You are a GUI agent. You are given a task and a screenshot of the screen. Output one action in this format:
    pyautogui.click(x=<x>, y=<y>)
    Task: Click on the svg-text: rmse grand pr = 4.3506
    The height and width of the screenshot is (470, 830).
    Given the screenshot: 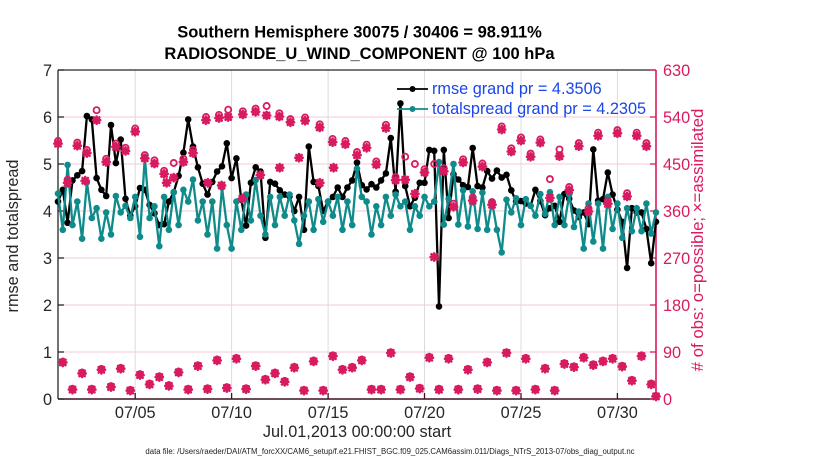 What is the action you would take?
    pyautogui.click(x=517, y=89)
    